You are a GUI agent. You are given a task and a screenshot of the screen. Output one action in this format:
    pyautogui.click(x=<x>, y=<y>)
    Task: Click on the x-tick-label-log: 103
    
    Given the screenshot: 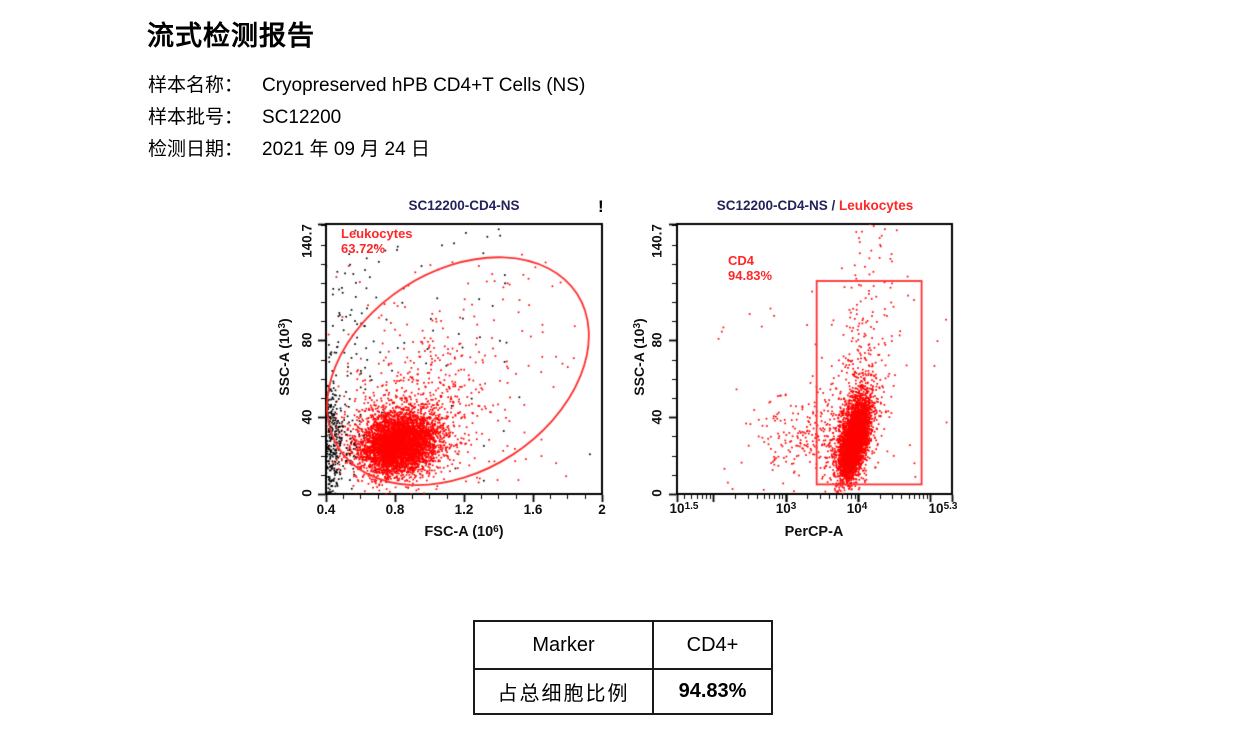 What is the action you would take?
    pyautogui.click(x=786, y=508)
    